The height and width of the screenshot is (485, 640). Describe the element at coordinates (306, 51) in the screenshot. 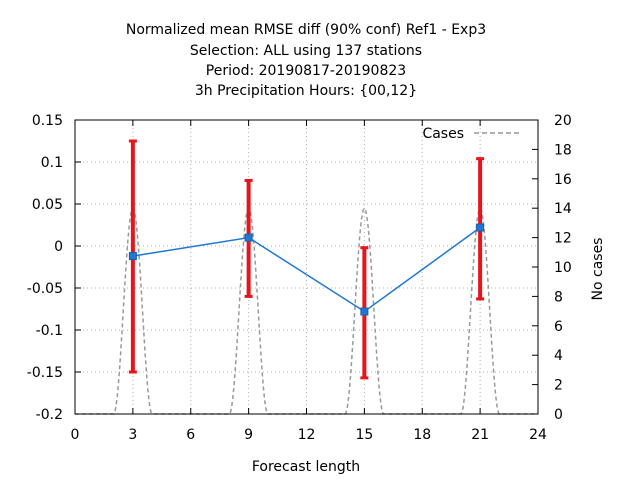

I see `chart-title-line-2: Selection: ALL using 137 stations` at that location.